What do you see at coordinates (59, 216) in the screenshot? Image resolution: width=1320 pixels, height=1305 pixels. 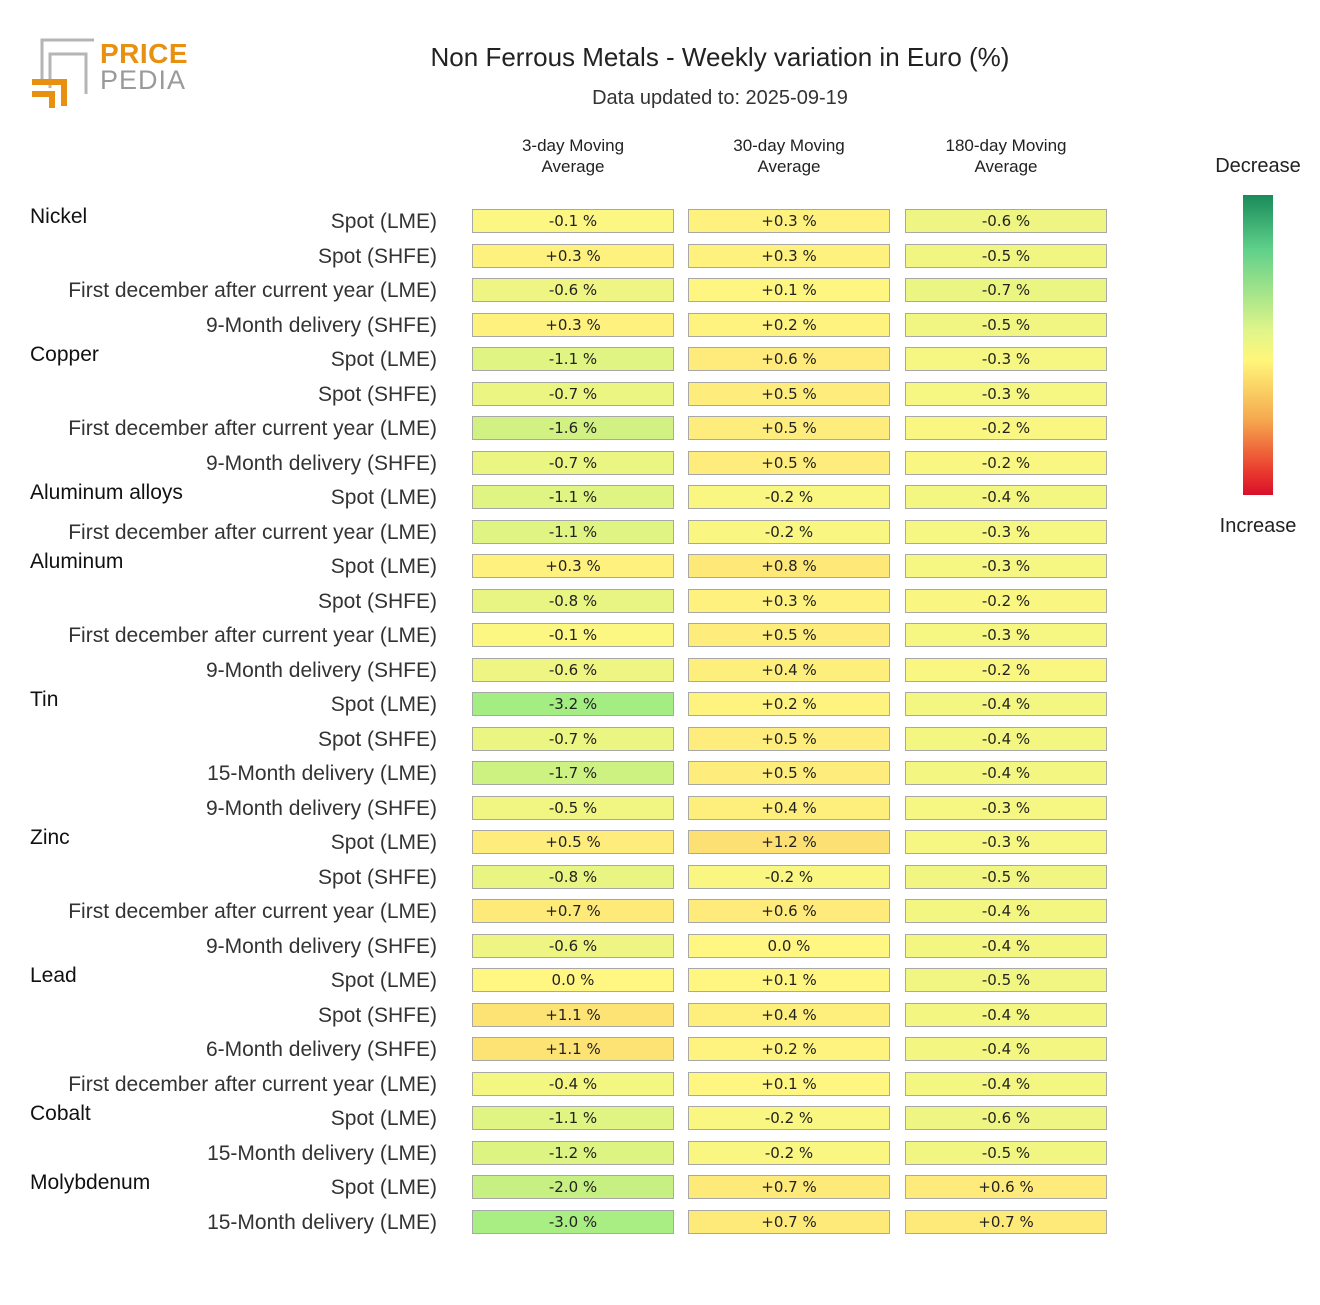 I see `metal-group-label: Nickel` at bounding box center [59, 216].